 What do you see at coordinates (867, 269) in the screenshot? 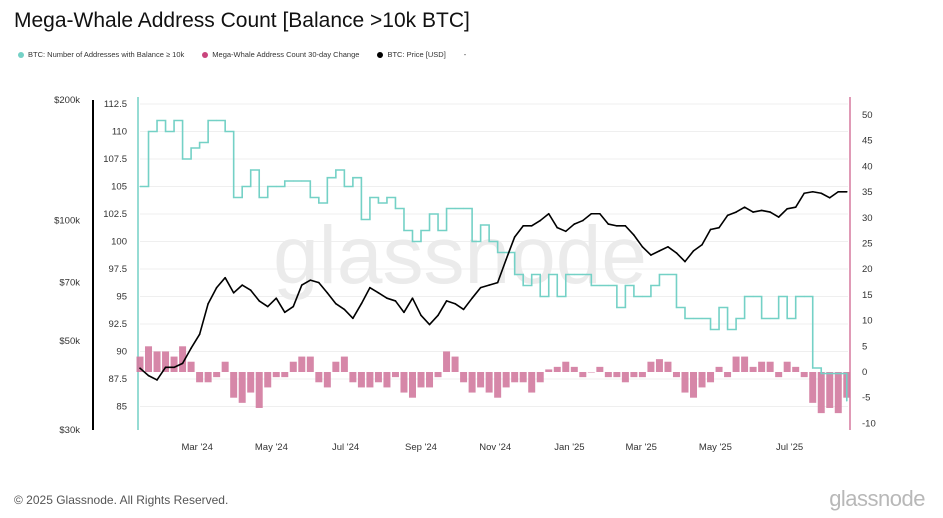
I see `change-tick-label: 20` at bounding box center [867, 269].